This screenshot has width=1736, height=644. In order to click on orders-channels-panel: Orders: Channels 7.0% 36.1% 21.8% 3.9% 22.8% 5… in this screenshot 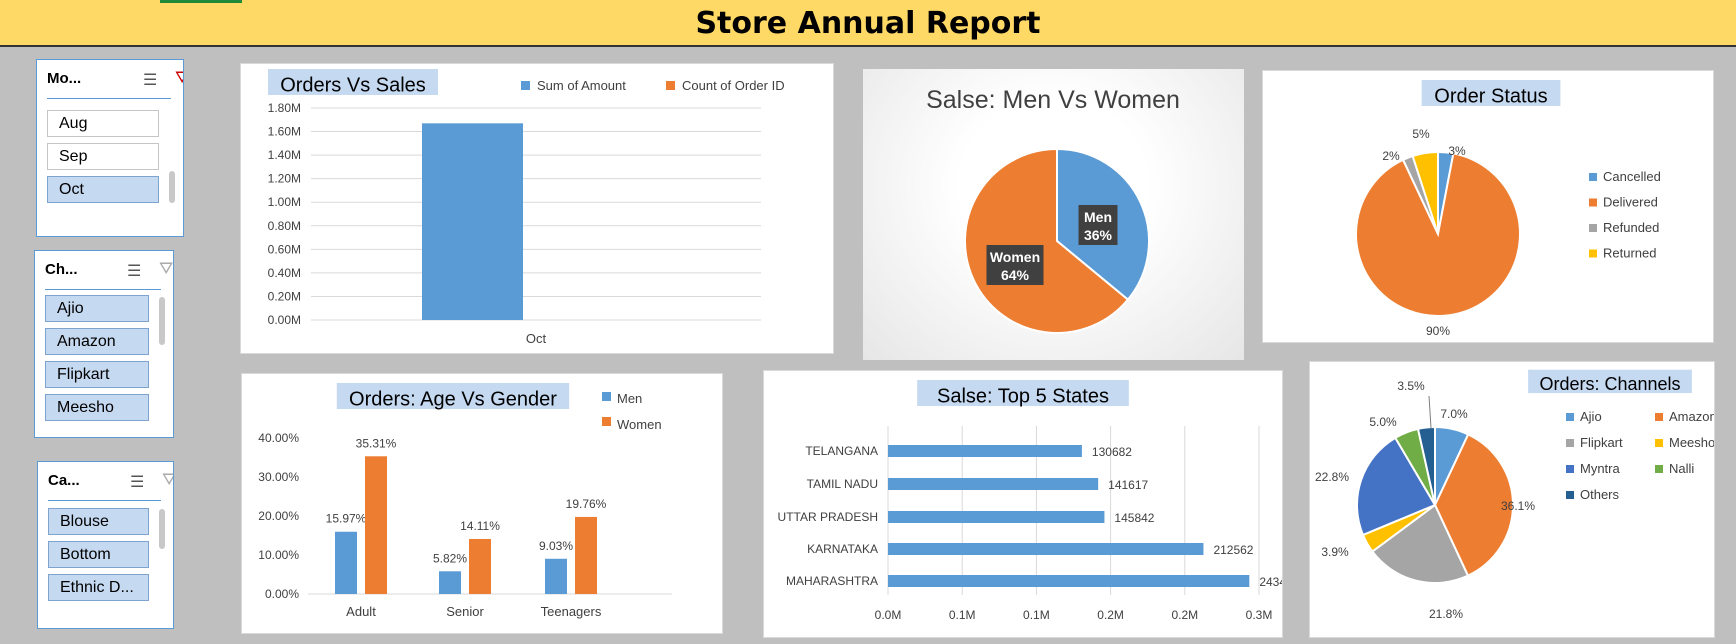, I will do `click(1512, 499)`.